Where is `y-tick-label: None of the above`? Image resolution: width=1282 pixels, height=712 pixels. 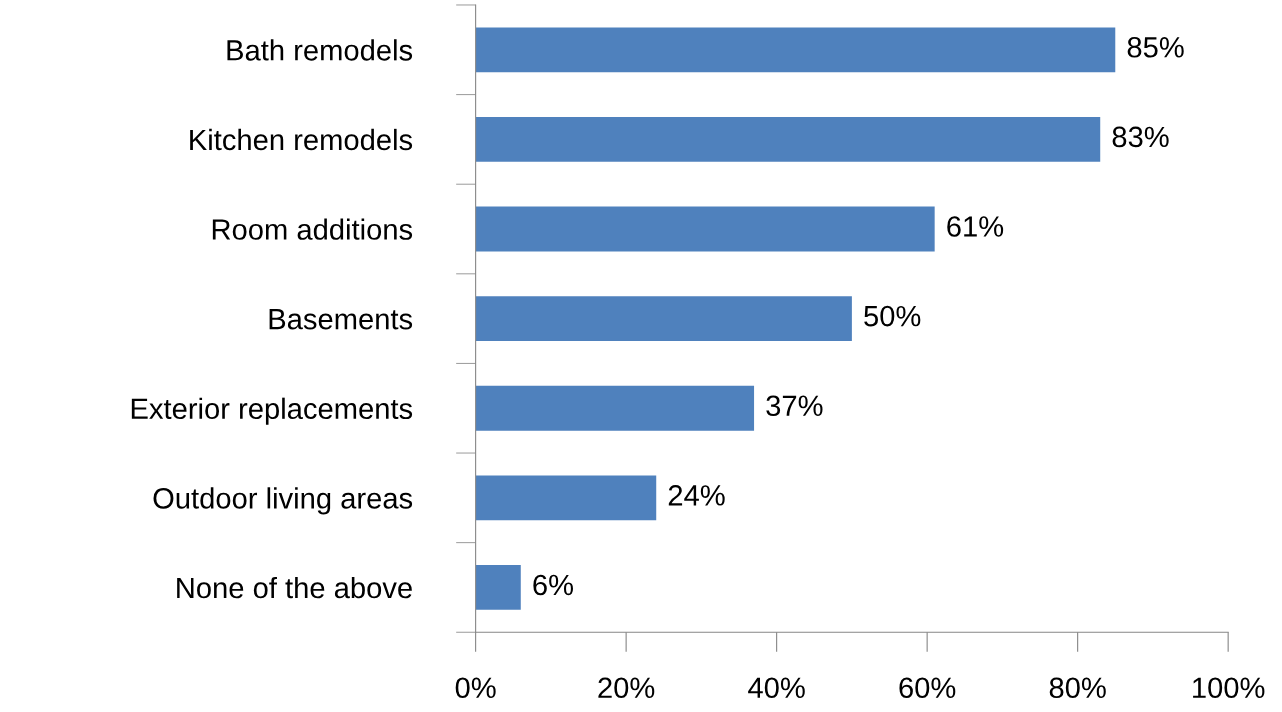
y-tick-label: None of the above is located at coordinates (294, 587).